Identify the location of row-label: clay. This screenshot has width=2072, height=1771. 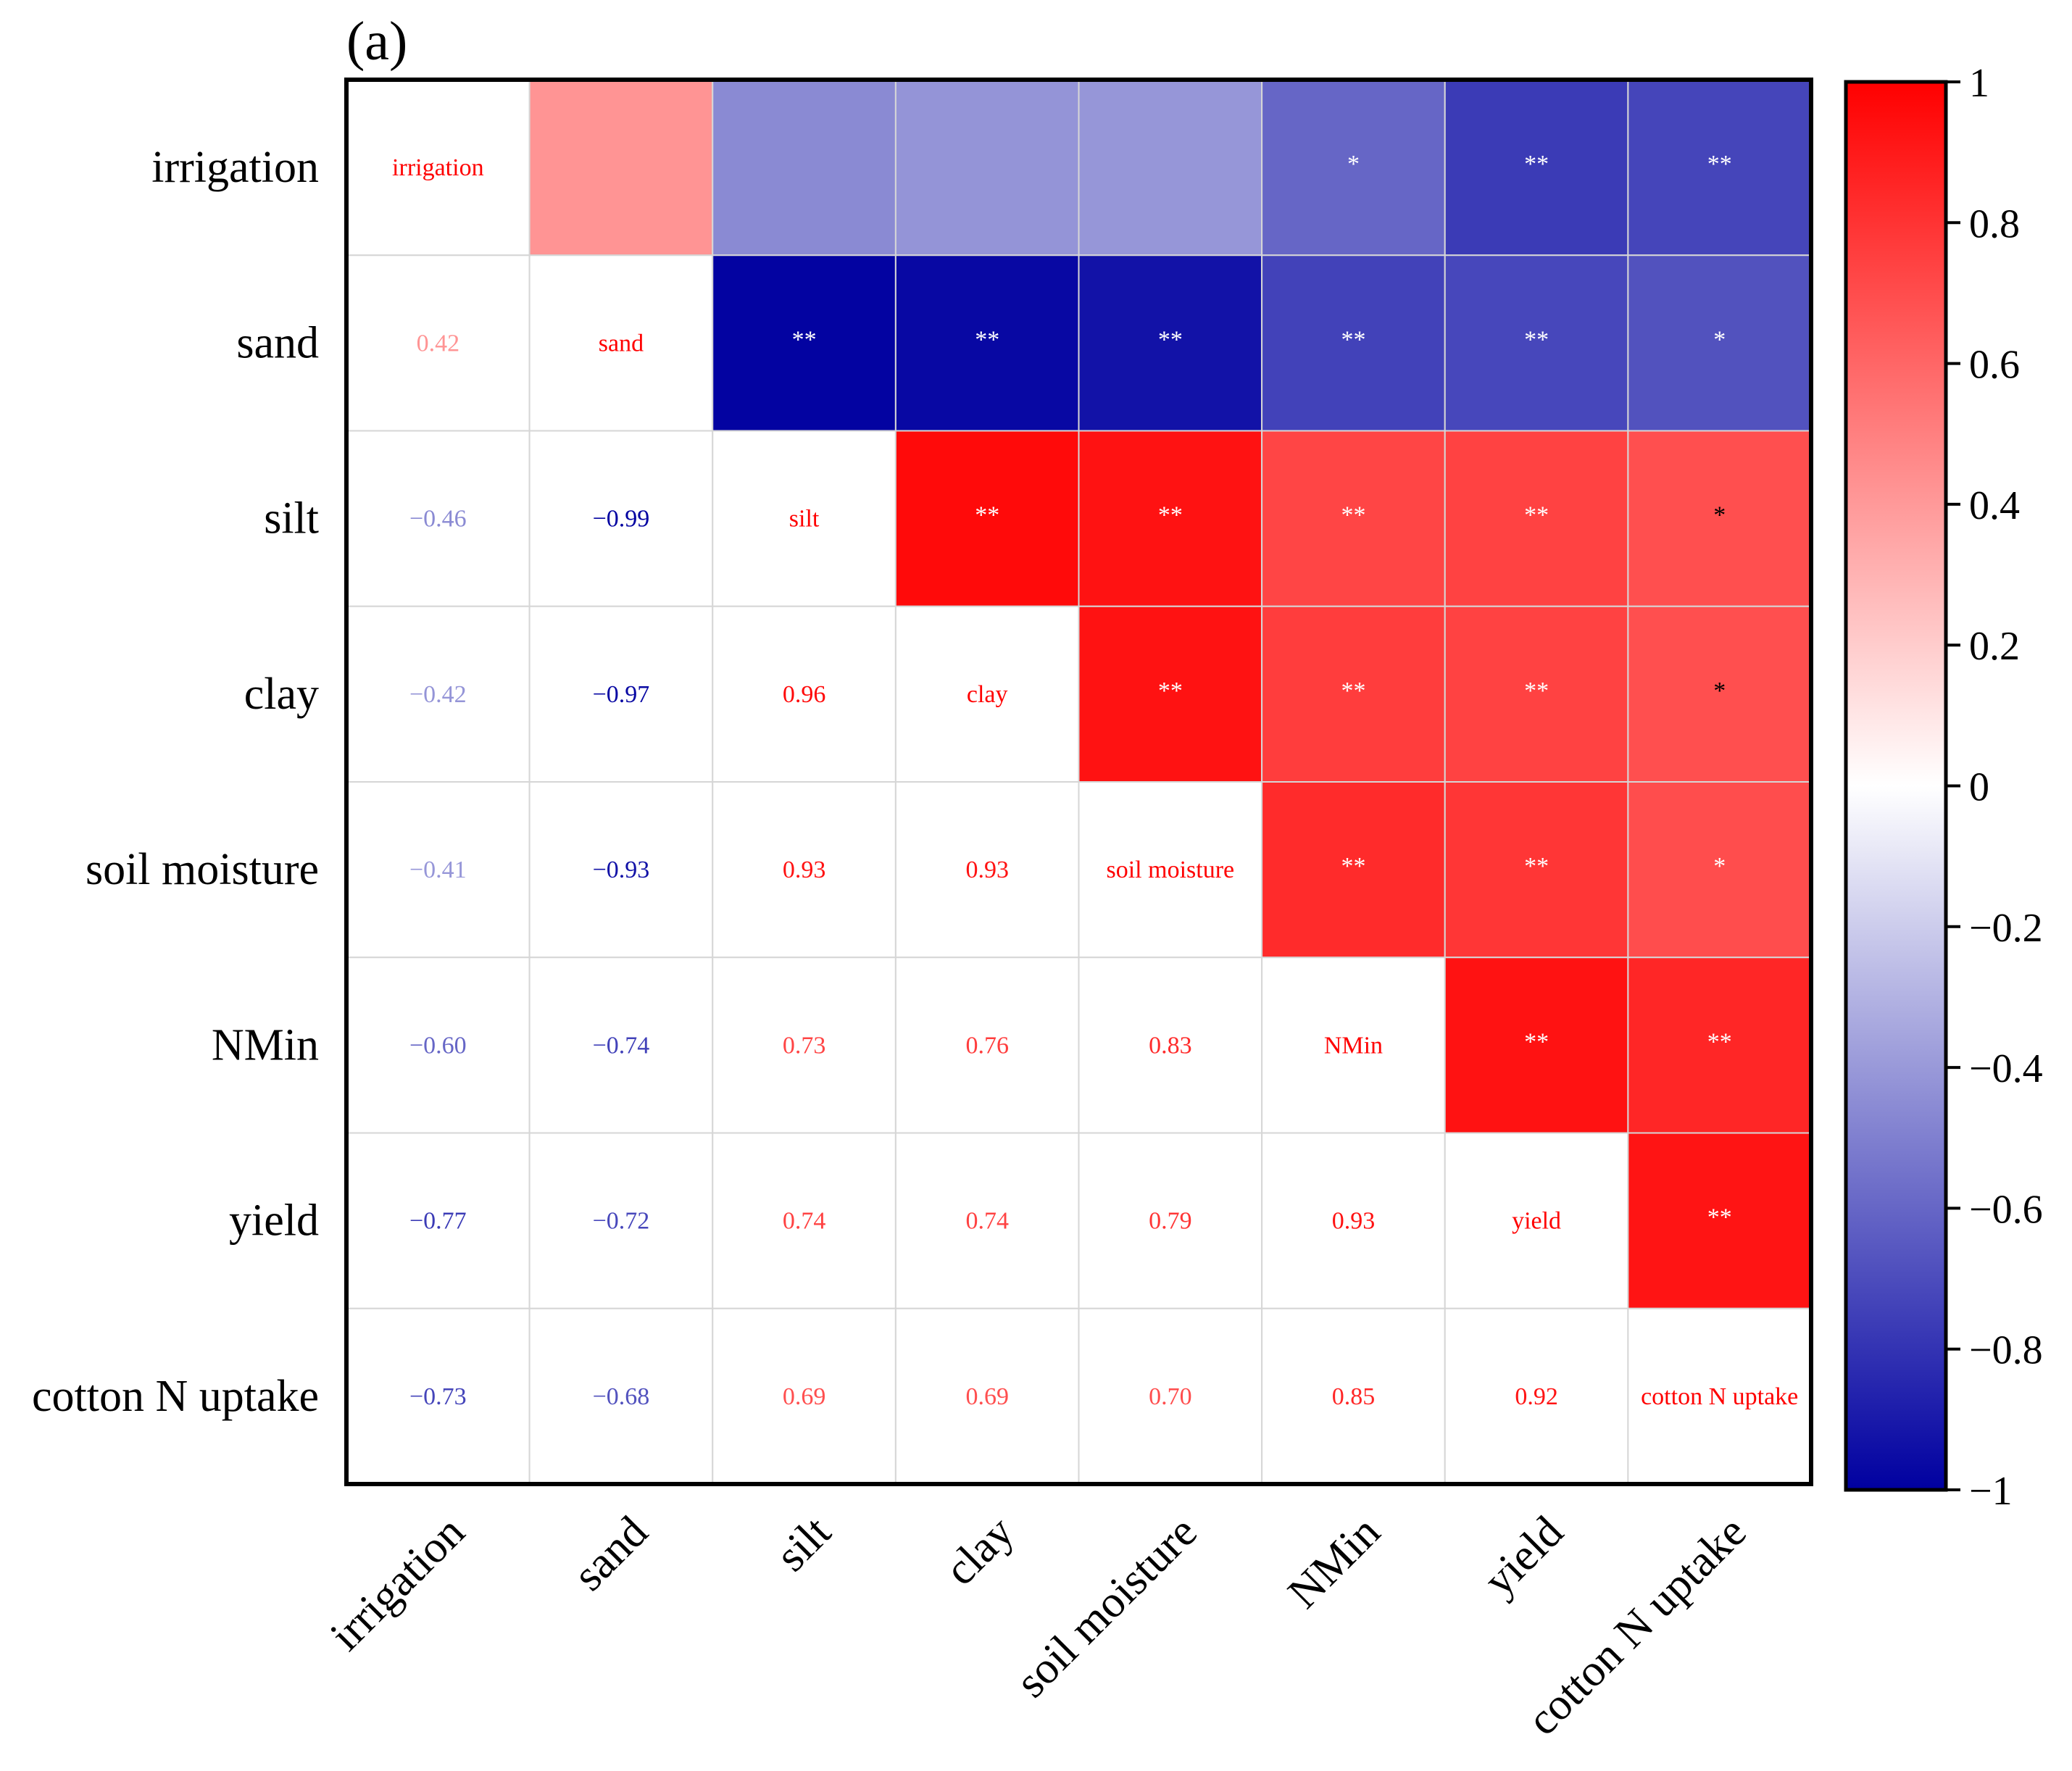
(281, 694).